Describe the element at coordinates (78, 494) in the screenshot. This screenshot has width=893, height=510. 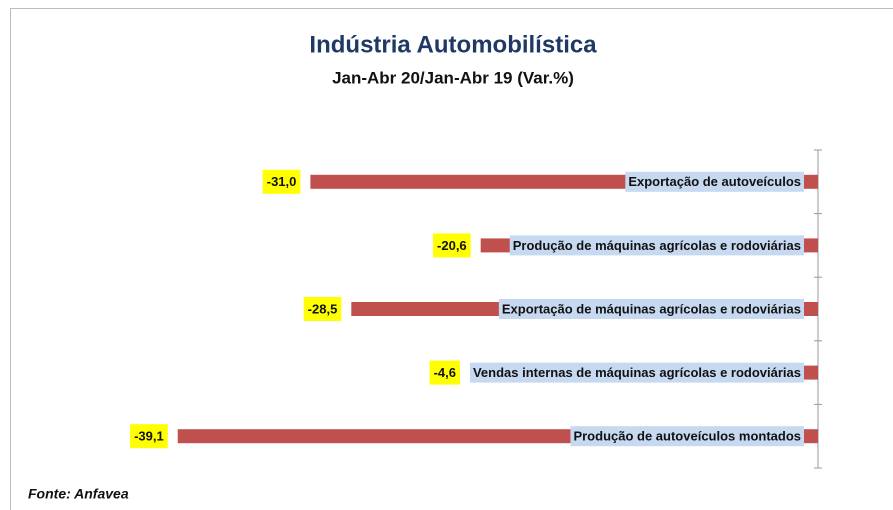
I see `source: Fonte: Anfavea` at that location.